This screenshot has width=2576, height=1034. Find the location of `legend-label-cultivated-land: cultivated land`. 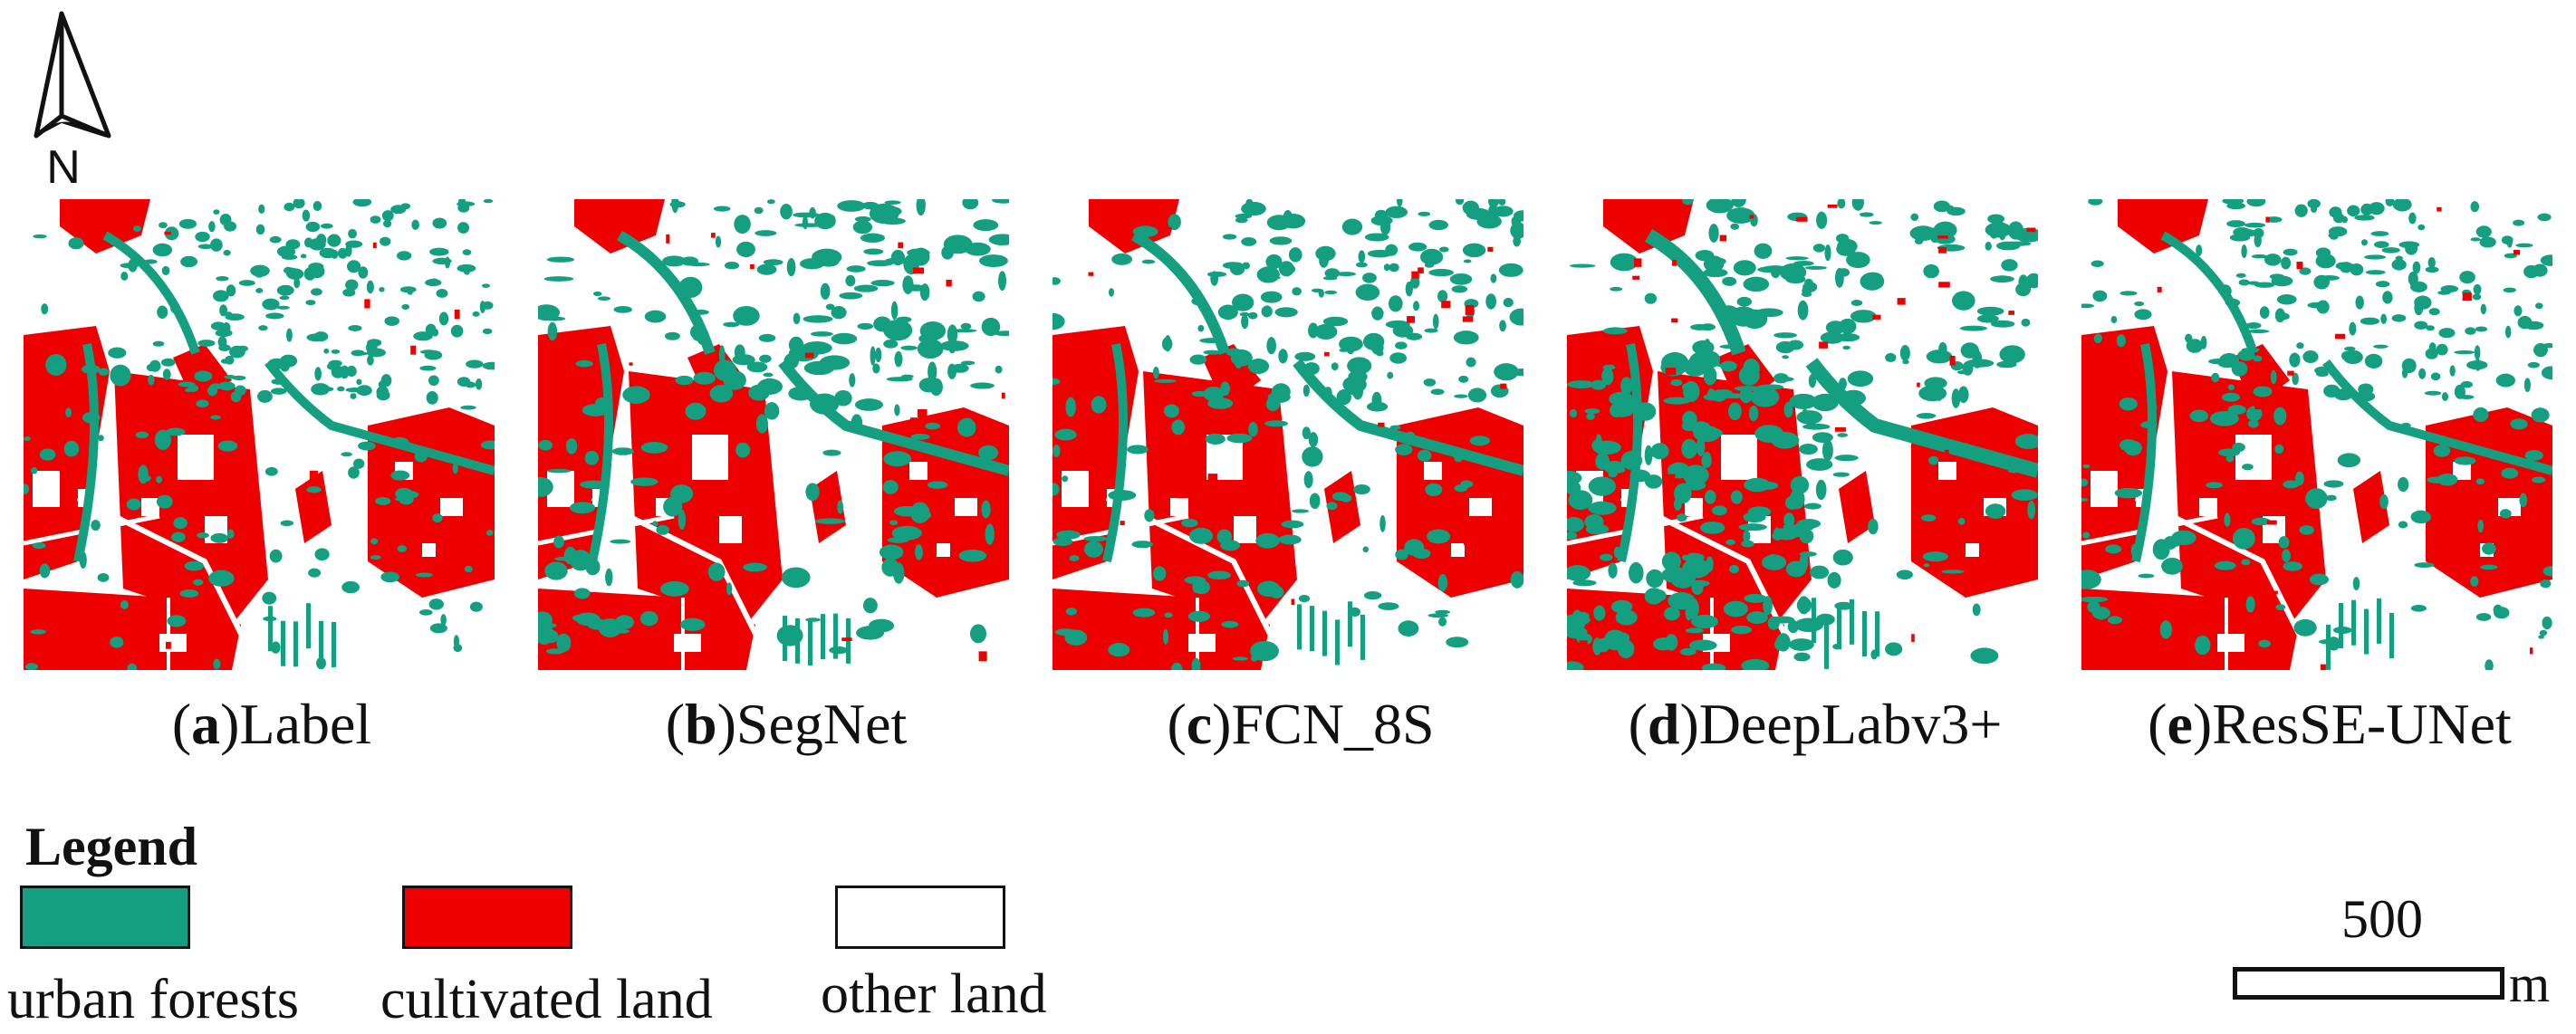

legend-label-cultivated-land: cultivated land is located at coordinates (546, 1000).